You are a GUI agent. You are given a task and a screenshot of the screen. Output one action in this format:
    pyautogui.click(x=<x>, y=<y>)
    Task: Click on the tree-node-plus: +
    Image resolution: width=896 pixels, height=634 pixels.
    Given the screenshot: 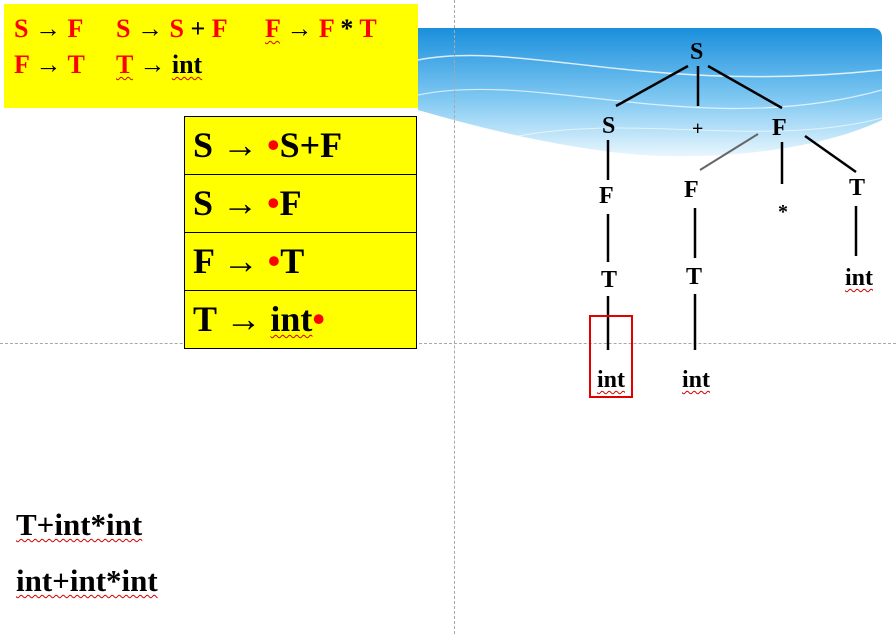 What is the action you would take?
    pyautogui.click(x=697, y=129)
    